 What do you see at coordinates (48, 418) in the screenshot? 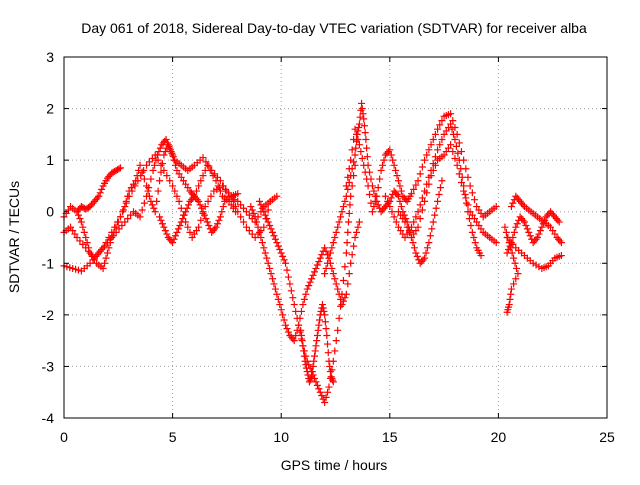
I see `y-tick-label: -4` at bounding box center [48, 418].